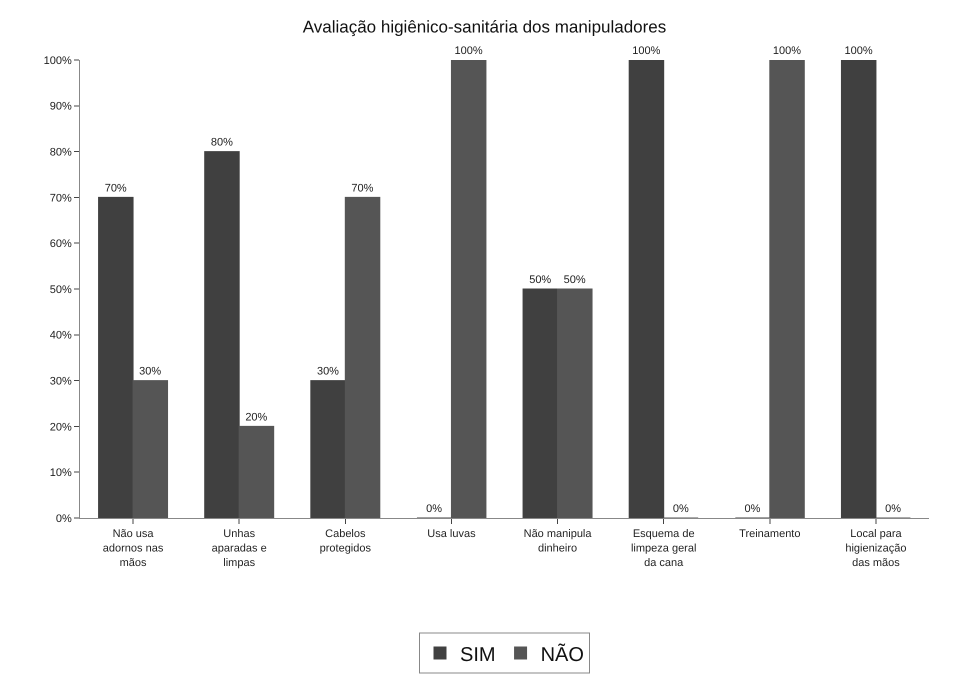 The width and height of the screenshot is (969, 686). Describe the element at coordinates (558, 541) in the screenshot. I see `x-tick-label: Não manipula dinheiro` at that location.